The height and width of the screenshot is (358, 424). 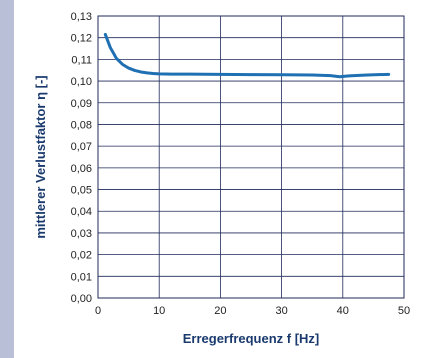 What do you see at coordinates (81, 277) in the screenshot?
I see `y-tick-label: 0,01` at bounding box center [81, 277].